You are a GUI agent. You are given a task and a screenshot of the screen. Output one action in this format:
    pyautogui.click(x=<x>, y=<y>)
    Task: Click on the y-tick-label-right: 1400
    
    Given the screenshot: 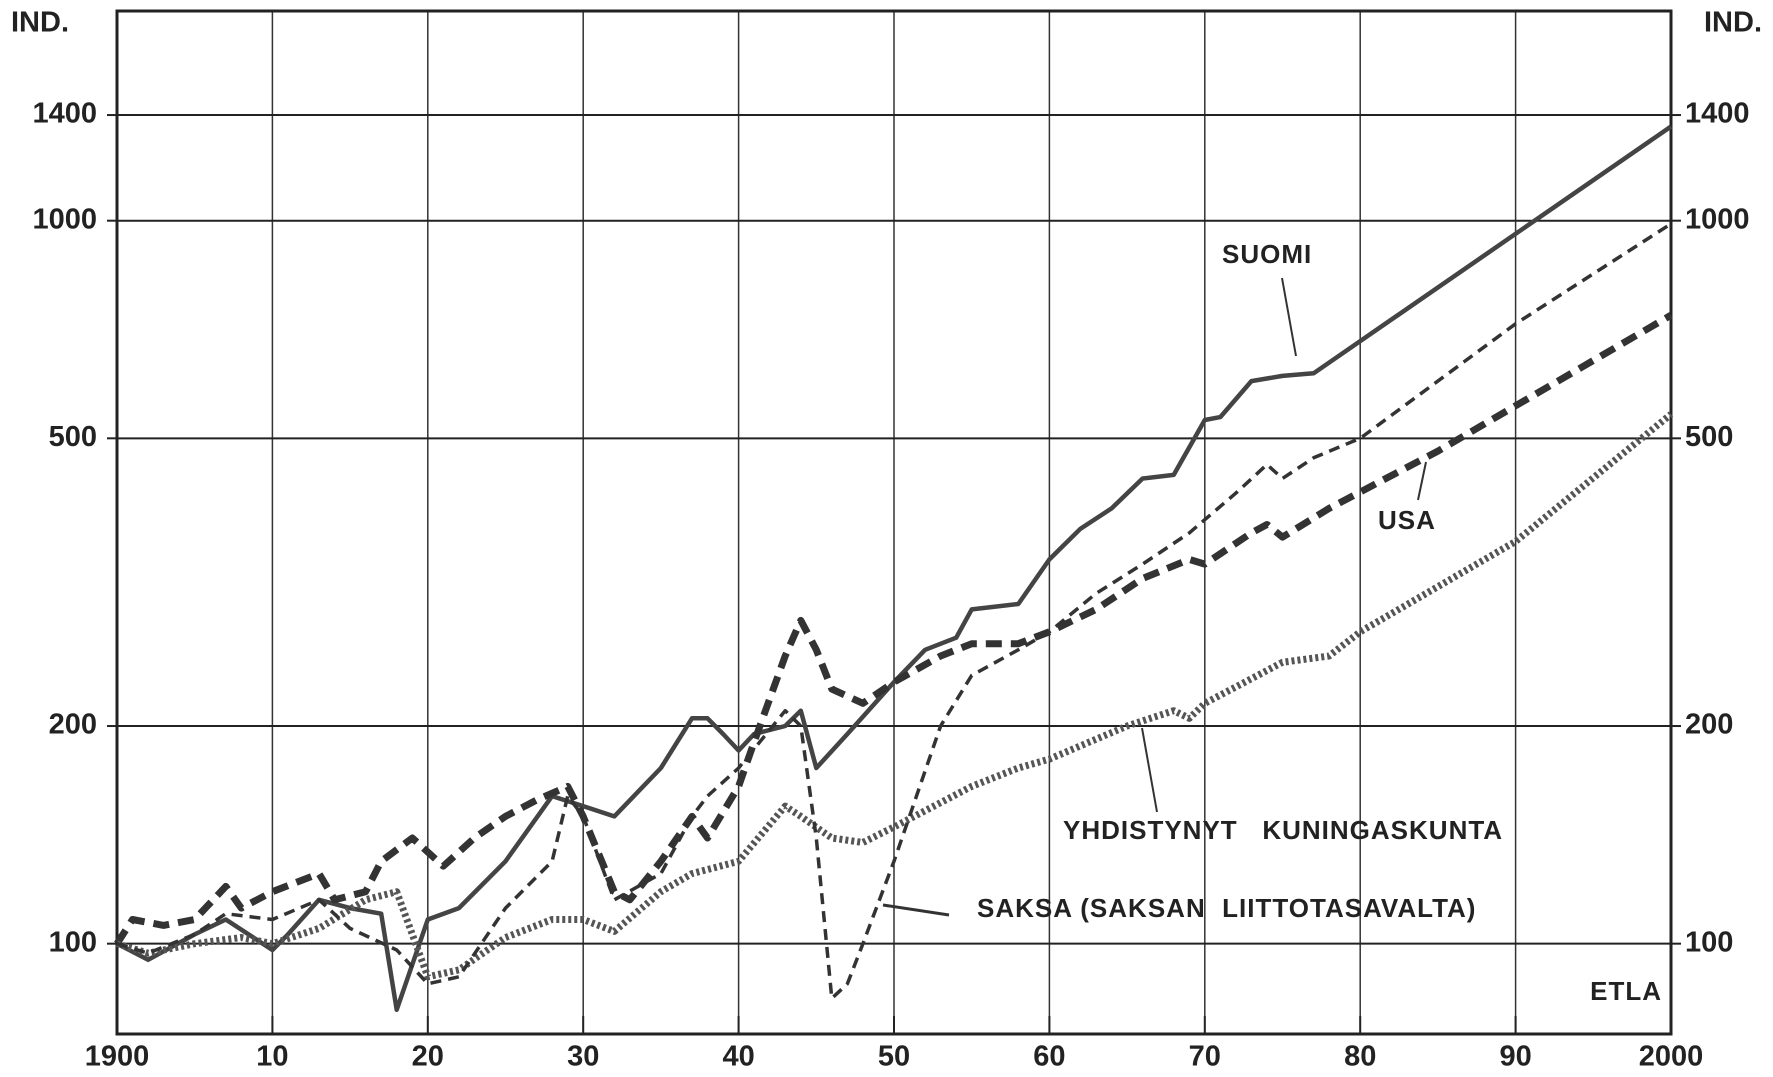 What is the action you would take?
    pyautogui.click(x=1717, y=114)
    